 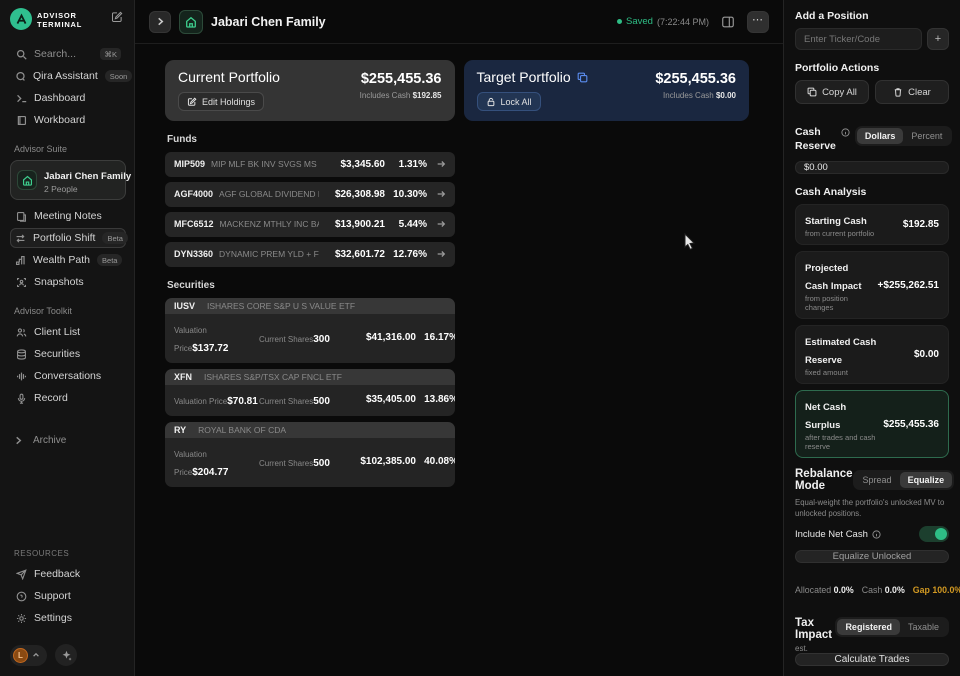 I want to click on sidebar-item-portfolio-shift: Portfolio Shift Beta, so click(x=69, y=238).